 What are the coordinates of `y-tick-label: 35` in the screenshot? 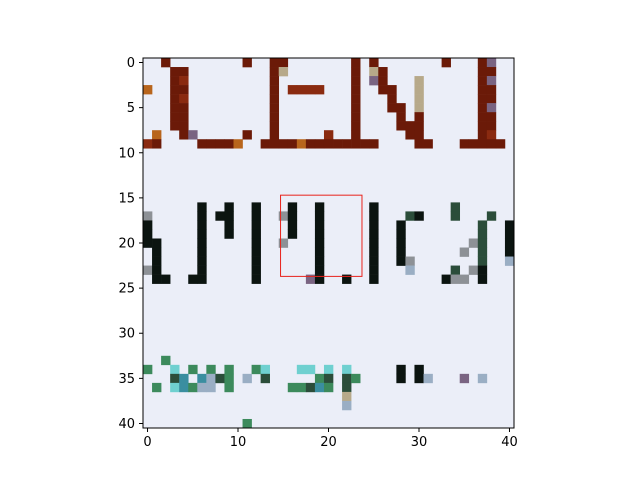 It's located at (126, 379).